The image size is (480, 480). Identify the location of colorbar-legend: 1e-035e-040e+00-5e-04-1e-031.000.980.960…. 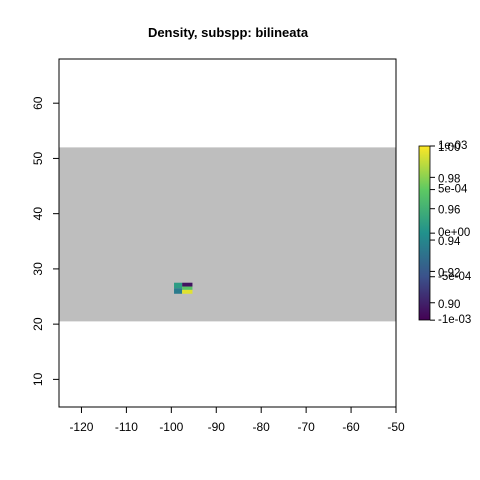
(445, 233).